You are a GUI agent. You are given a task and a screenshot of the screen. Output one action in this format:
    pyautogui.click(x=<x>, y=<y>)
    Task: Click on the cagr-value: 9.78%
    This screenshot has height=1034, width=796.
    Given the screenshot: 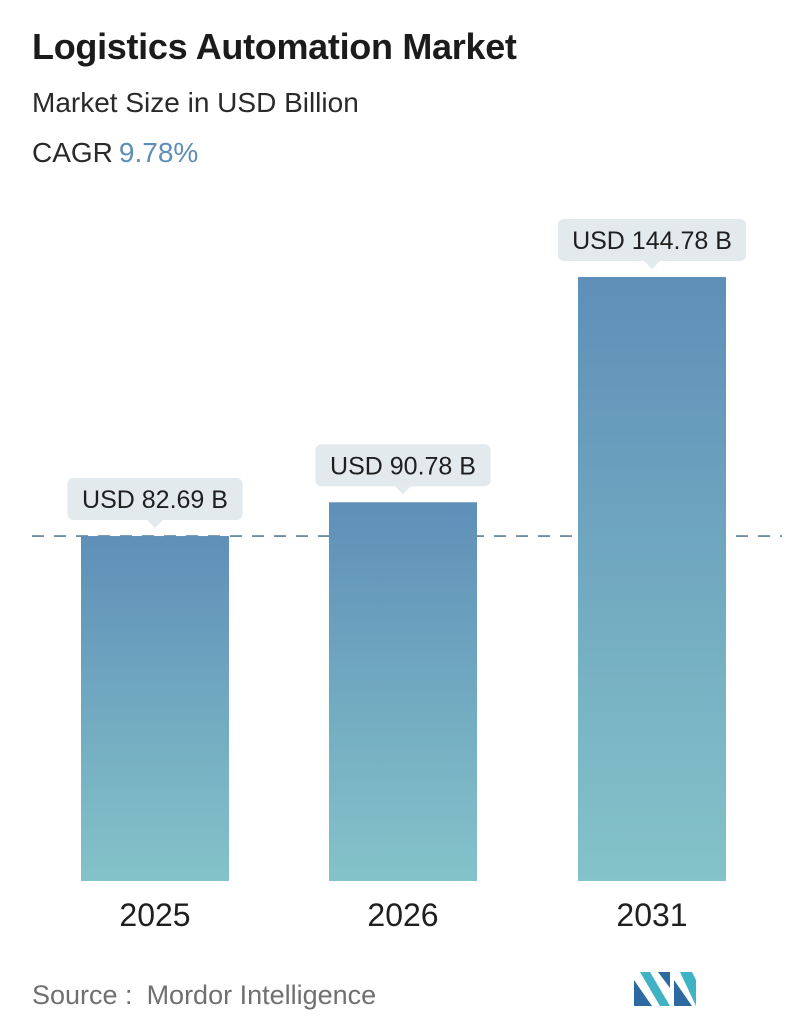 What is the action you would take?
    pyautogui.click(x=158, y=152)
    